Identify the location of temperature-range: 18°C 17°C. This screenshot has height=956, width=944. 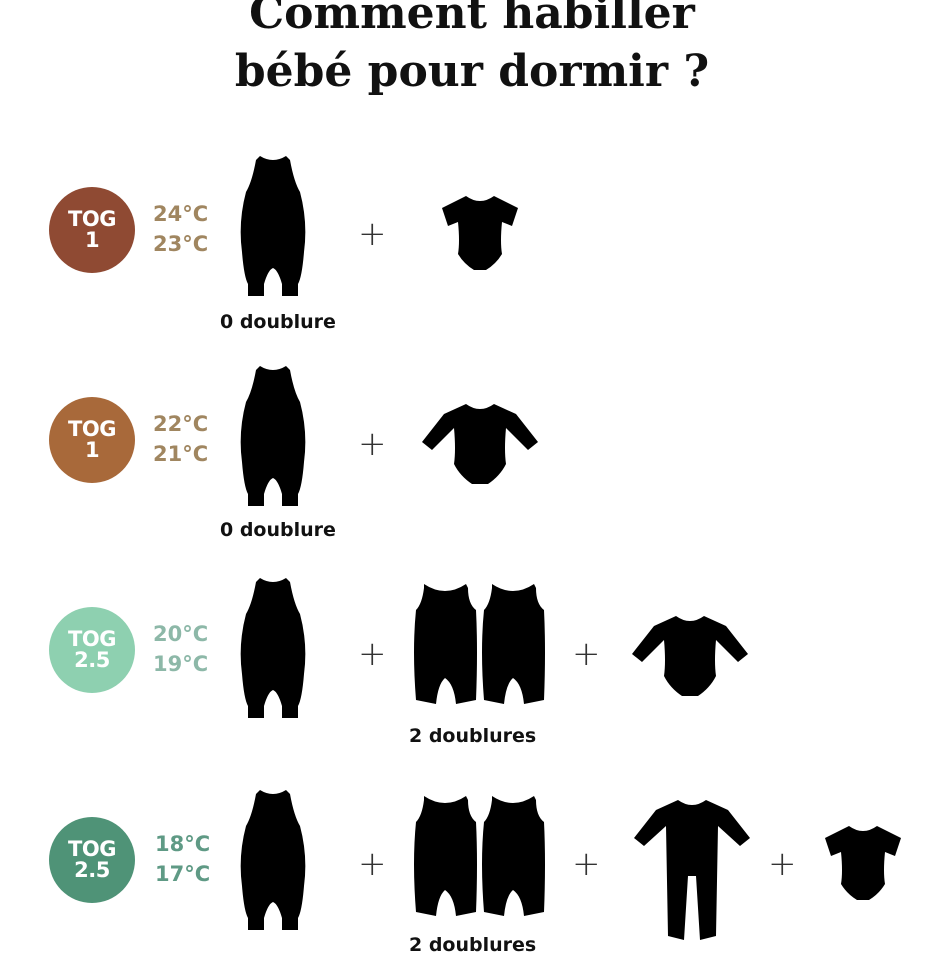
(182, 859).